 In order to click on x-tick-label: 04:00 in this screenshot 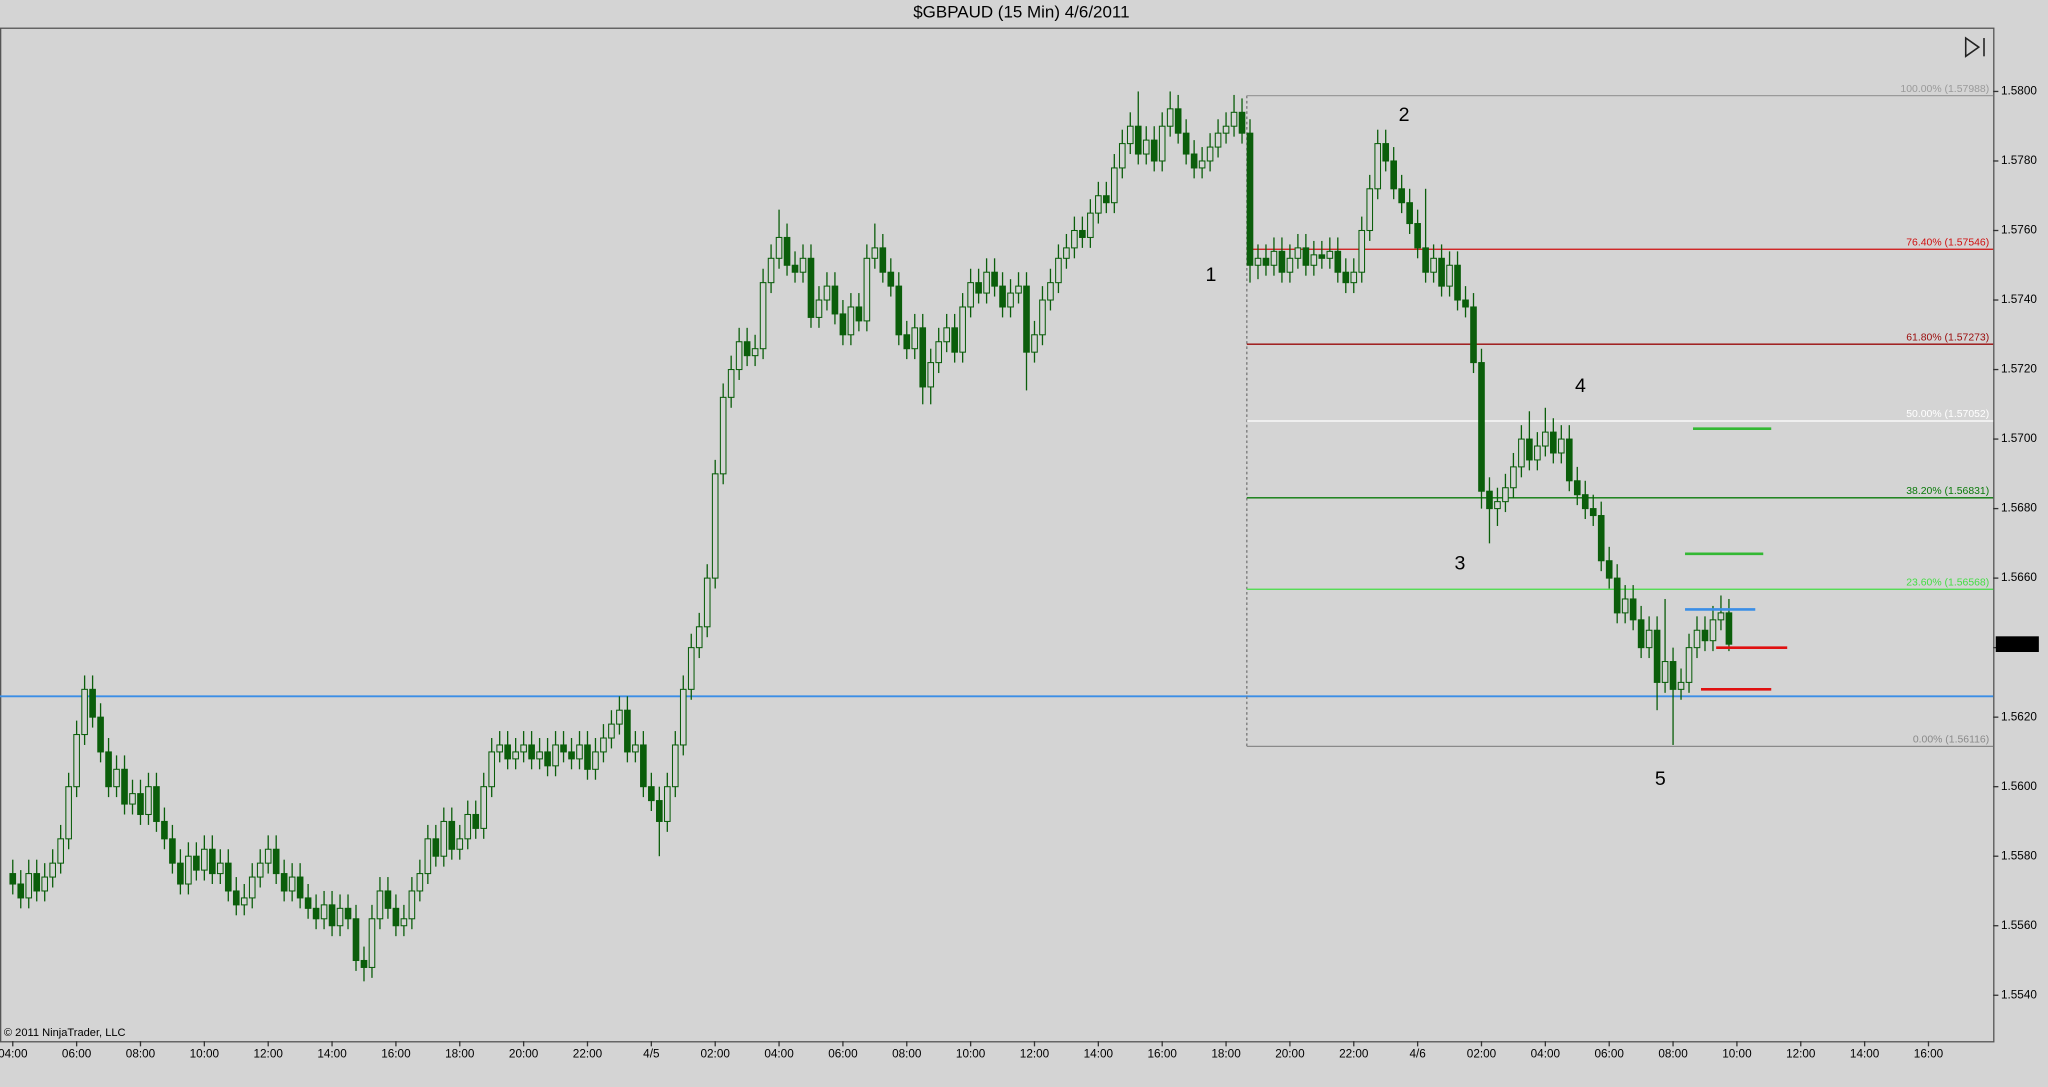, I will do `click(779, 1053)`.